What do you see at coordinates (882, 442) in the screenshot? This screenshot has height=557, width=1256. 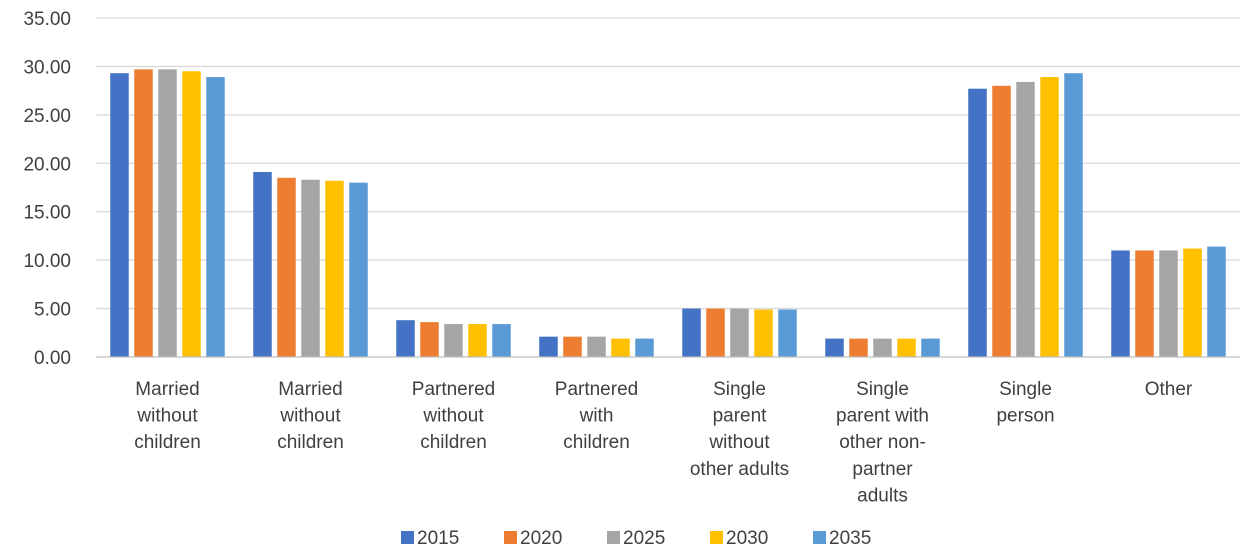 I see `category-label: other non-` at bounding box center [882, 442].